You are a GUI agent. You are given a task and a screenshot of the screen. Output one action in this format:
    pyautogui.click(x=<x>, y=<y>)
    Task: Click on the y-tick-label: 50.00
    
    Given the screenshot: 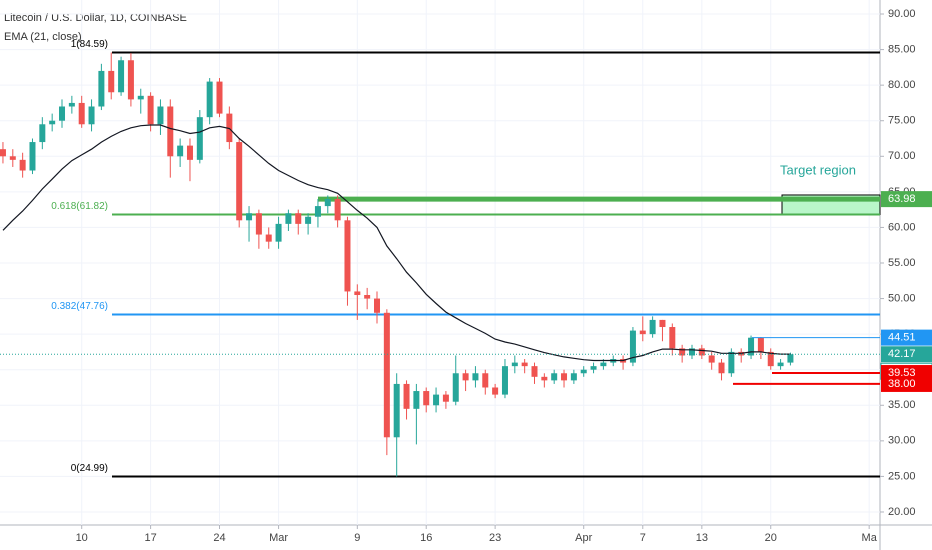 What is the action you would take?
    pyautogui.click(x=902, y=298)
    